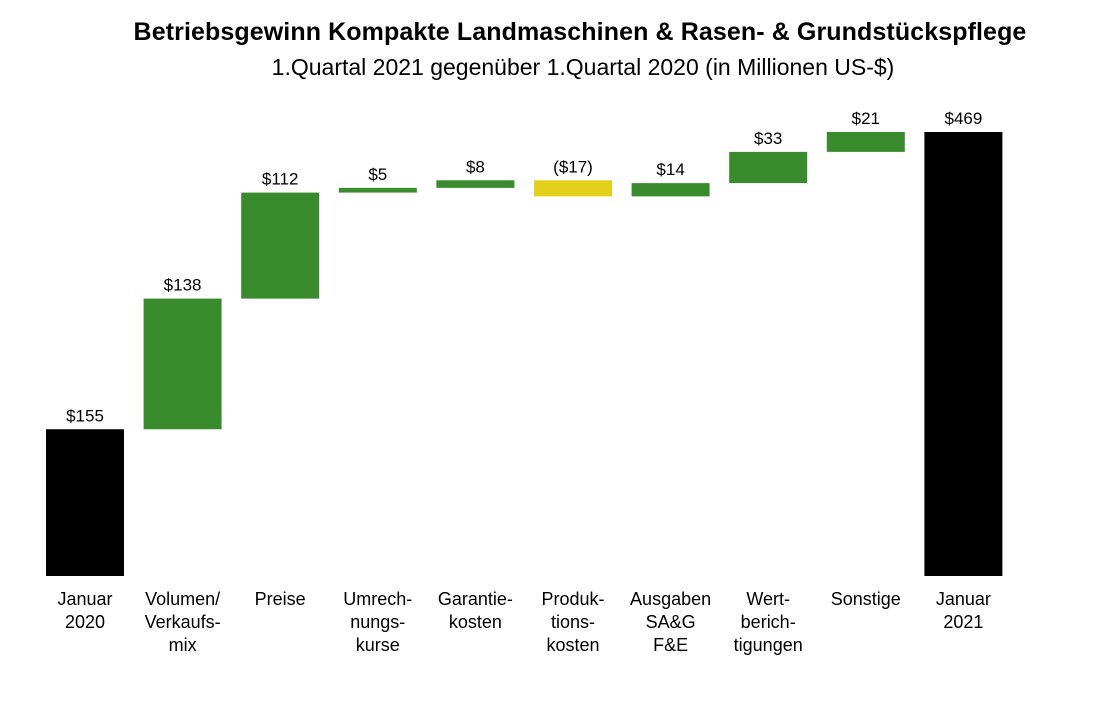 Image resolution: width=1103 pixels, height=705 pixels. What do you see at coordinates (85, 415) in the screenshot?
I see `data-label: $155` at bounding box center [85, 415].